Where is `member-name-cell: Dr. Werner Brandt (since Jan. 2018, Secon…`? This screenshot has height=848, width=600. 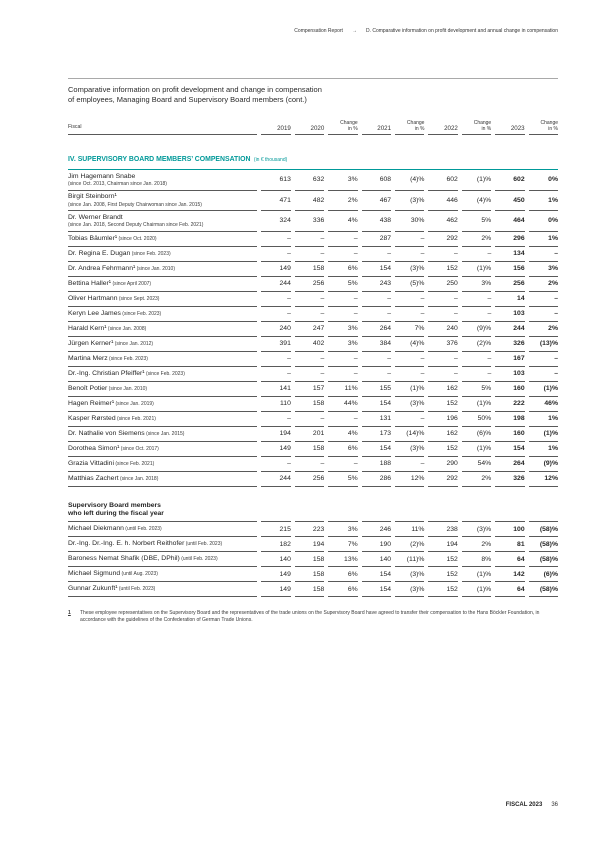
member-name-cell: Dr. Werner Brandt (since Jan. 2018, Secon… is located at coordinates (163, 221).